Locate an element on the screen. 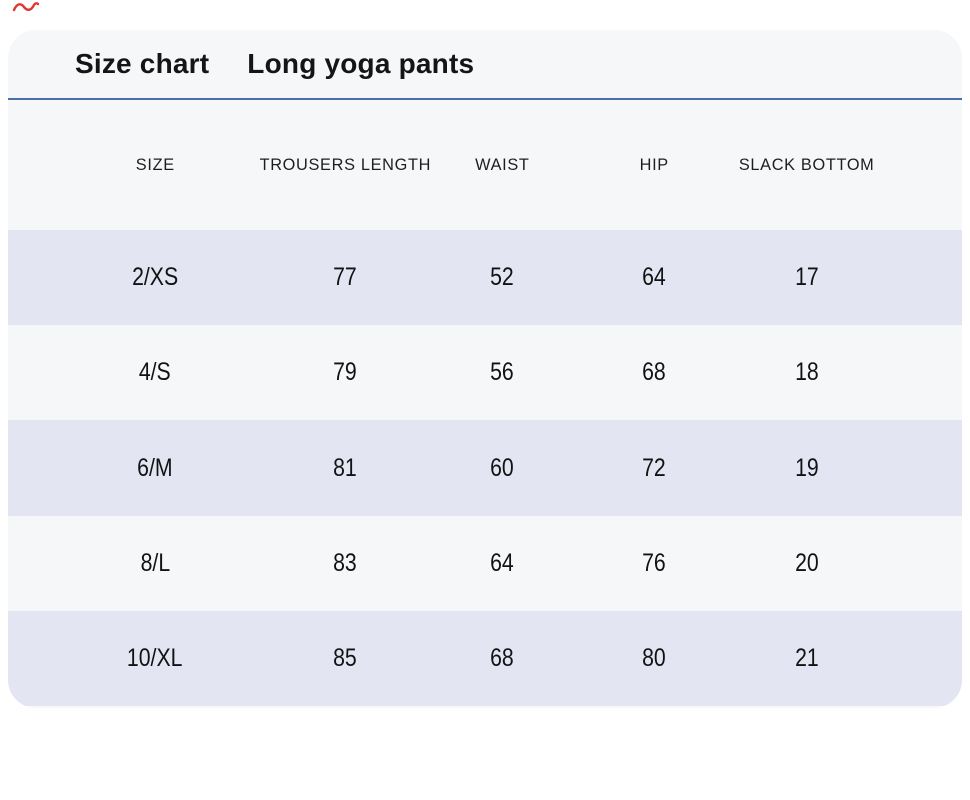  cell-value: 4/S is located at coordinates (155, 372).